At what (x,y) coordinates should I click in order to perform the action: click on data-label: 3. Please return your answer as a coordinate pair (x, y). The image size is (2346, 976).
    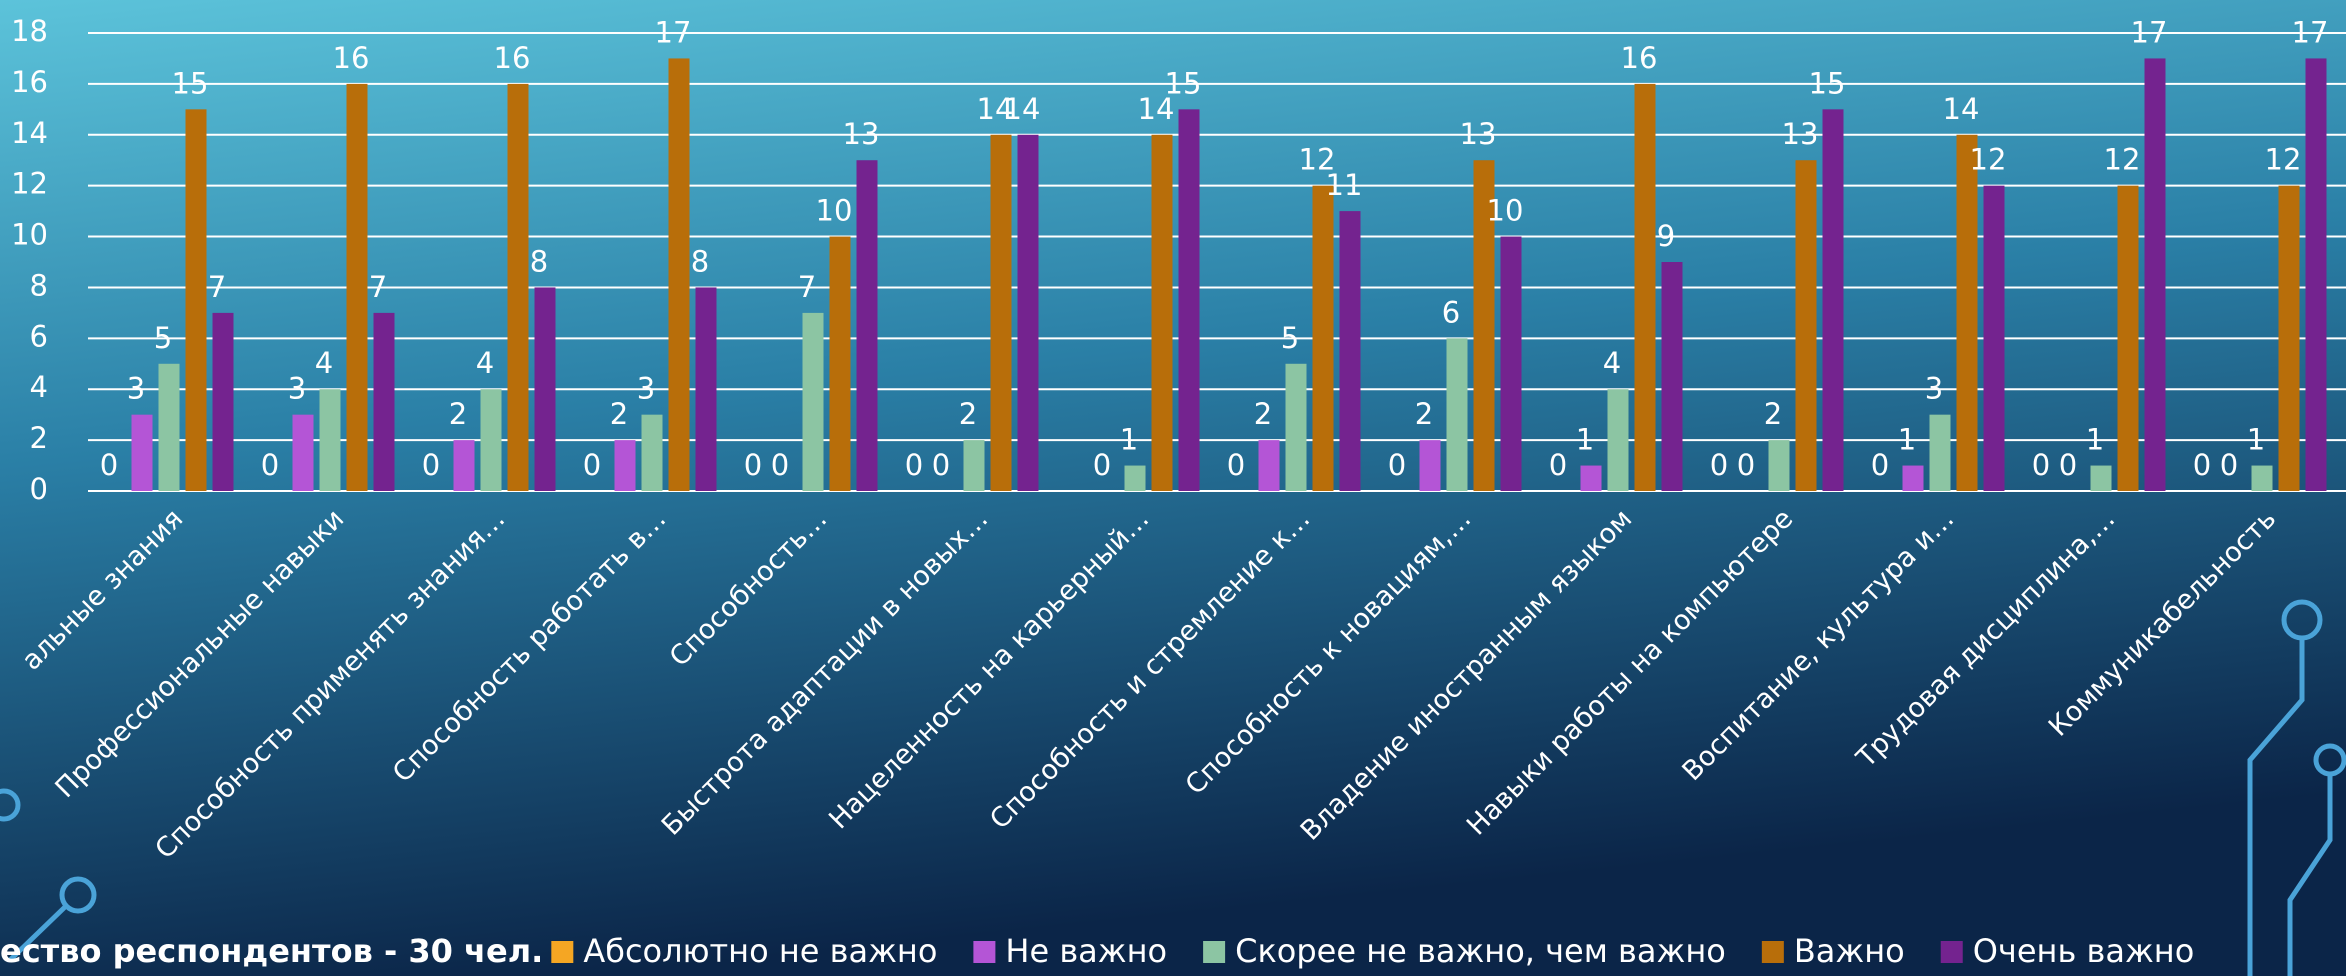
    Looking at the image, I should click on (1934, 389).